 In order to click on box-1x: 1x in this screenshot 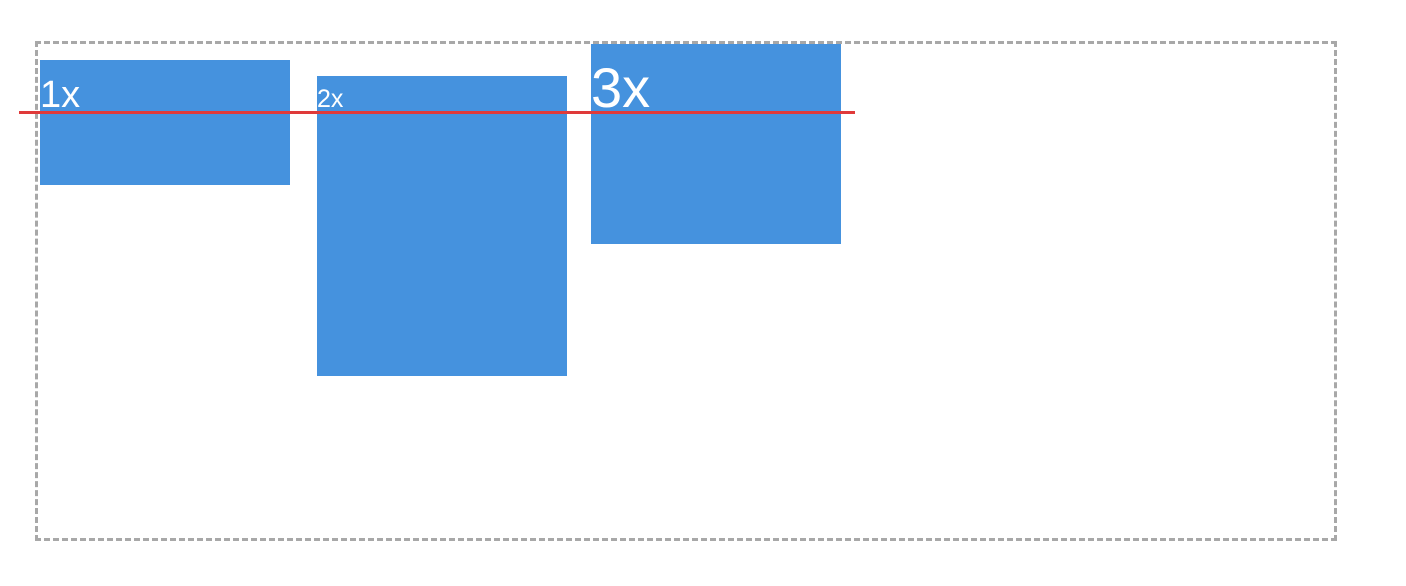, I will do `click(165, 122)`.